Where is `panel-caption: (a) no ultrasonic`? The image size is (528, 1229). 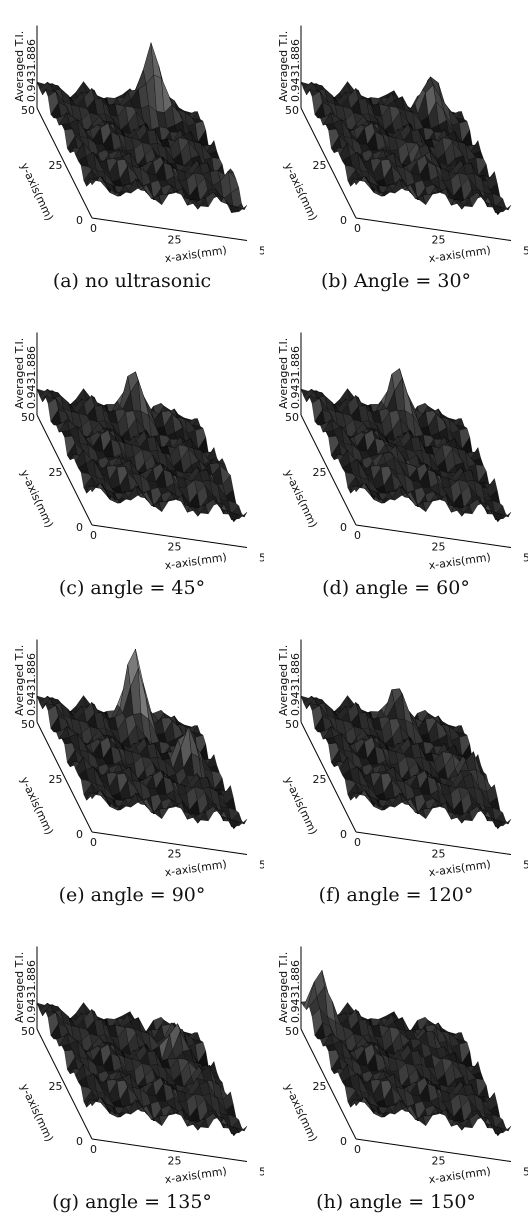 panel-caption: (a) no ultrasonic is located at coordinates (132, 281).